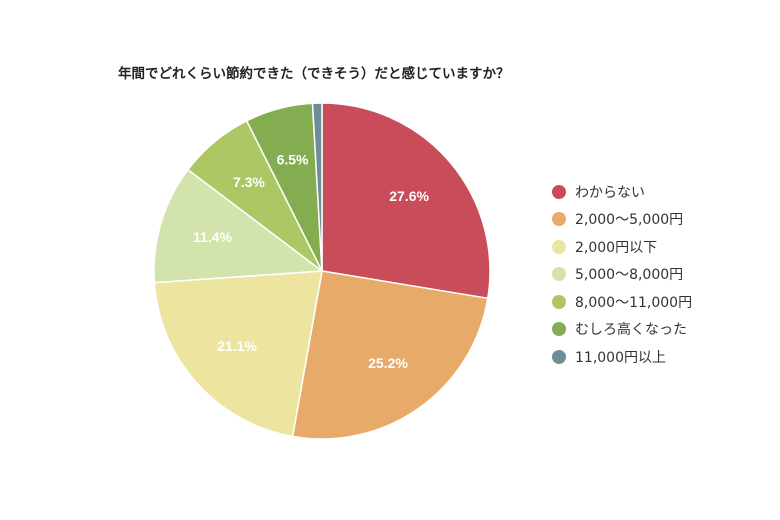 Image resolution: width=780 pixels, height=520 pixels. What do you see at coordinates (212, 237) in the screenshot?
I see `slice-value-label: 11.4%` at bounding box center [212, 237].